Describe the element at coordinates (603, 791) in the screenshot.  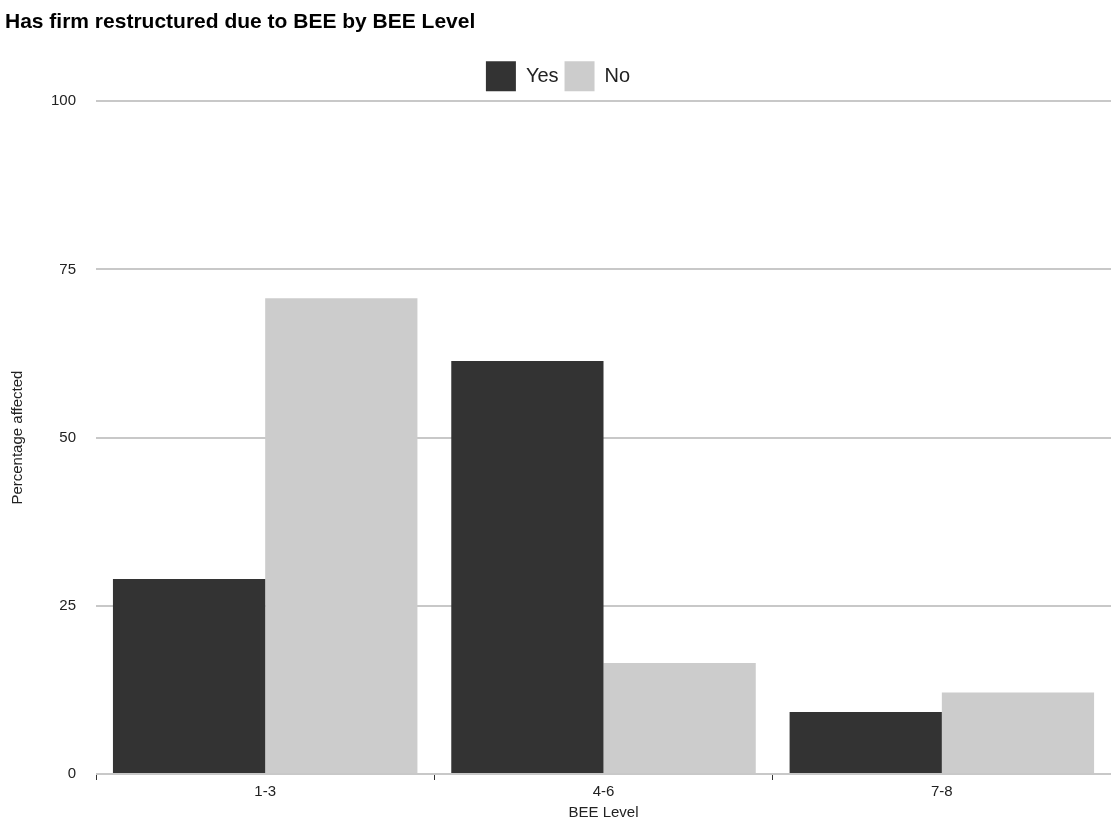
I see `x-tick-label: 4-6` at that location.